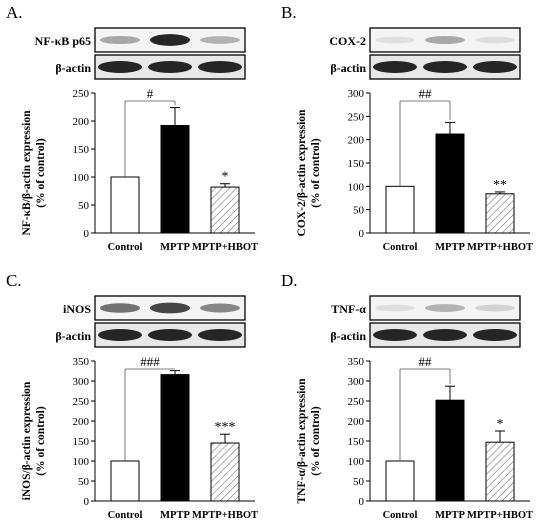 The width and height of the screenshot is (550, 530). Describe the element at coordinates (225, 177) in the screenshot. I see `significance-marker: *` at that location.